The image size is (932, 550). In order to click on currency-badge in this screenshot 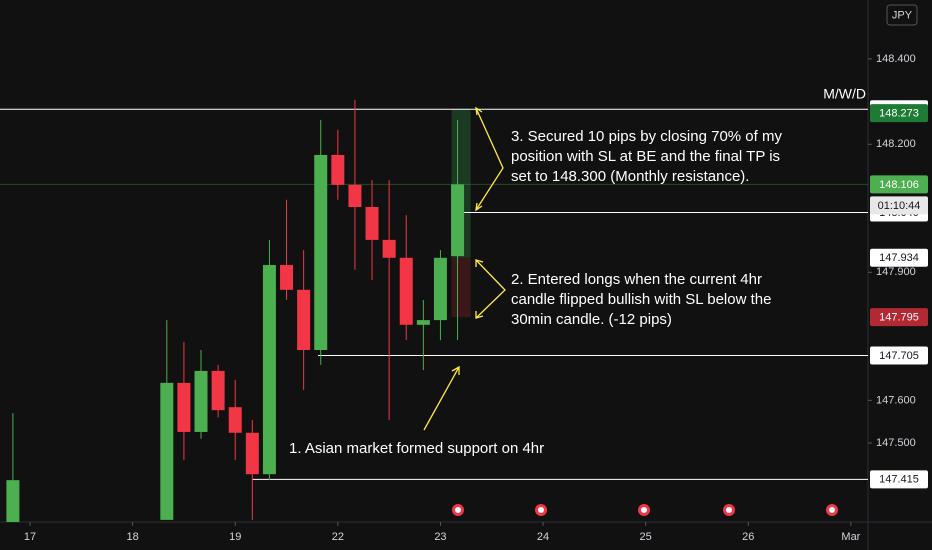, I will do `click(902, 15)`.